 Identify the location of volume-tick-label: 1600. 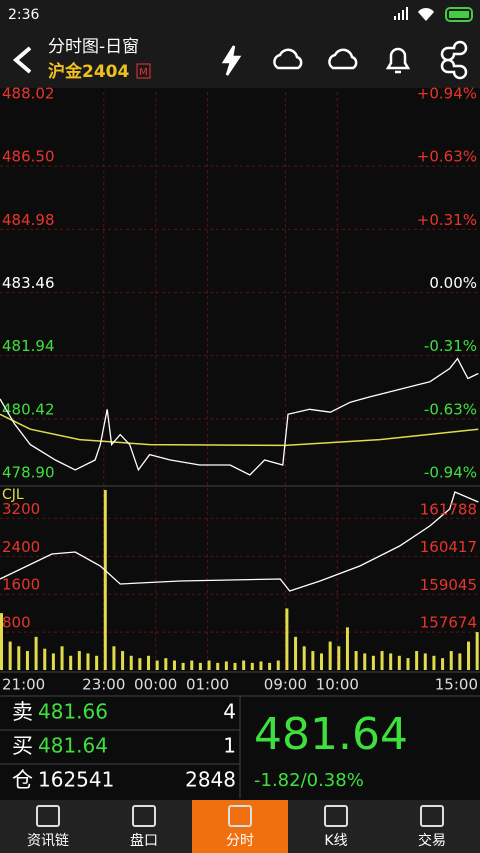
(21, 585).